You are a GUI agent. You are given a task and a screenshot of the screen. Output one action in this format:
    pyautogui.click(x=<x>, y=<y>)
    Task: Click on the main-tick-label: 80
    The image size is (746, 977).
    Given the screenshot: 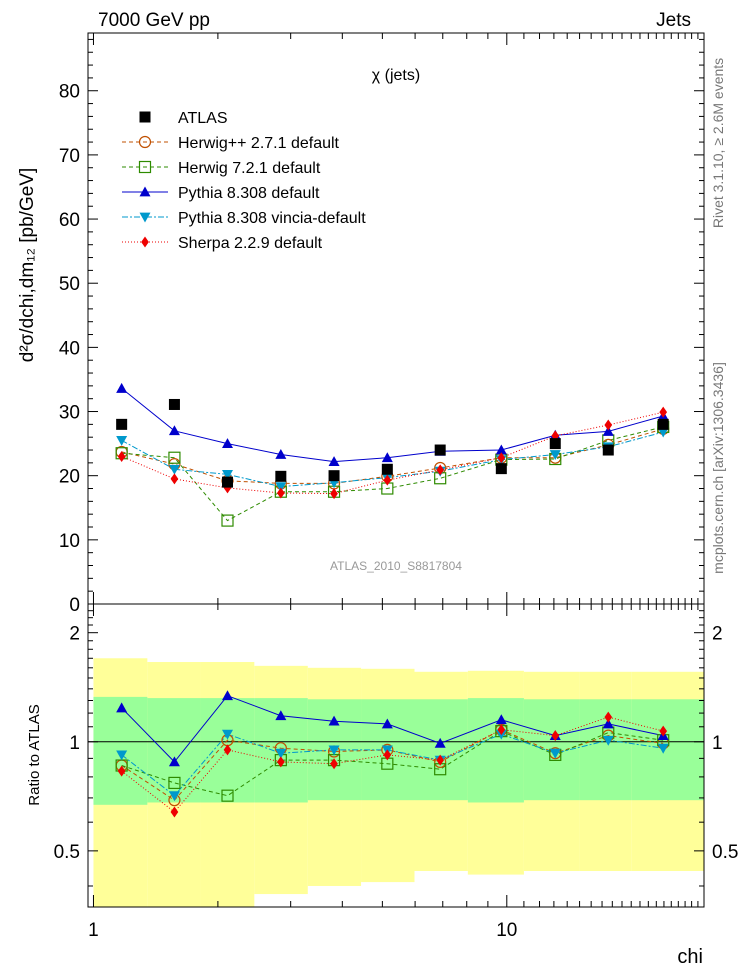 What is the action you would take?
    pyautogui.click(x=69, y=92)
    